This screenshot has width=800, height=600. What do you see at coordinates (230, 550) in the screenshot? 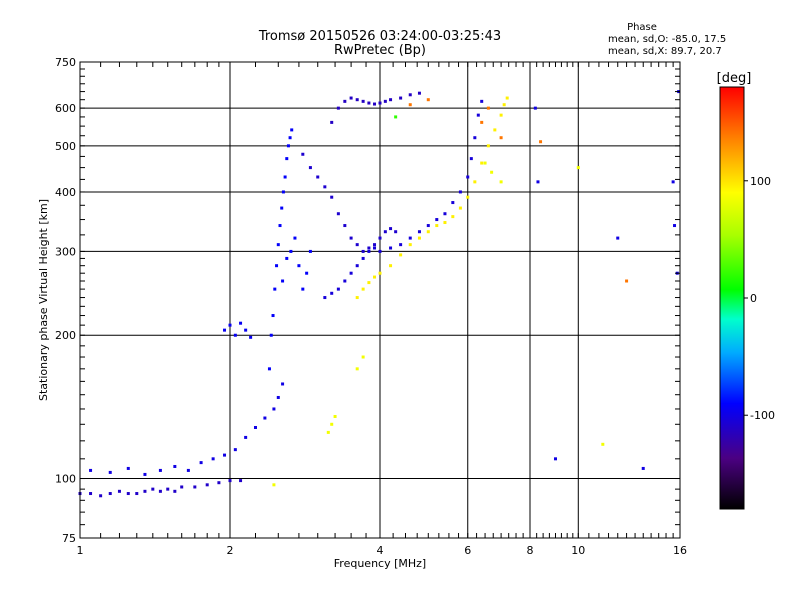
I see `x-tick-label: 2` at bounding box center [230, 550].